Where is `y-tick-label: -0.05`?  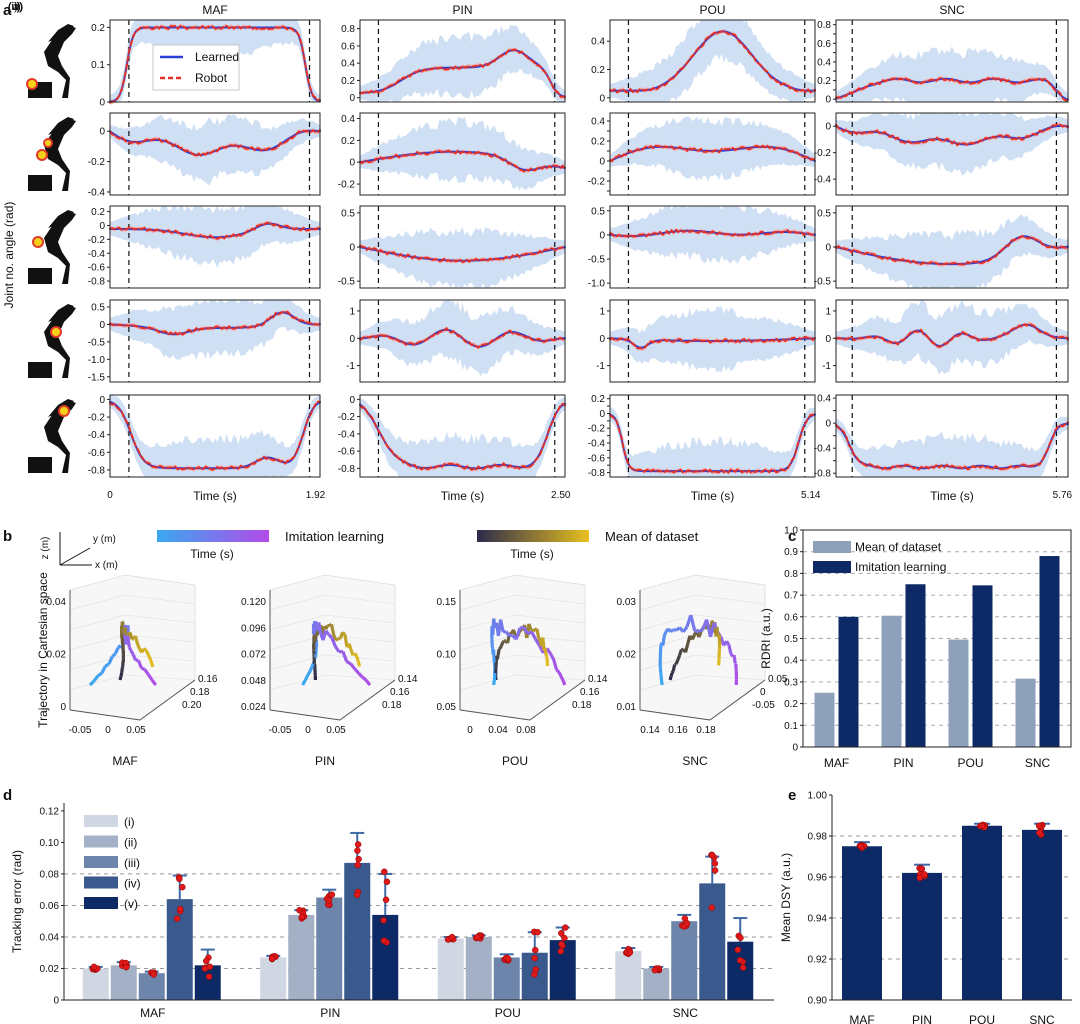 y-tick-label: -0.05 is located at coordinates (763, 705).